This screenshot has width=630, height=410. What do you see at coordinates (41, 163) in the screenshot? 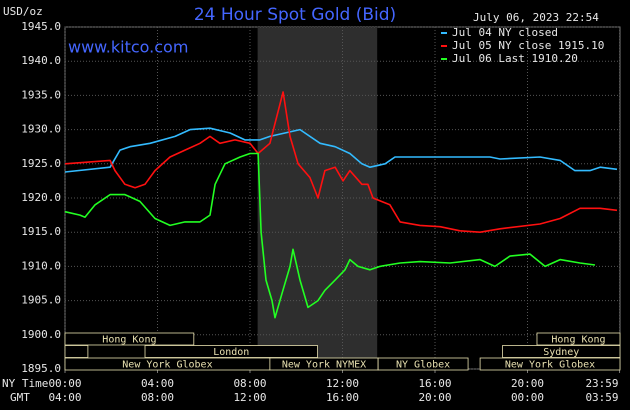
I see `y-tick-label: 1925.0` at bounding box center [41, 163].